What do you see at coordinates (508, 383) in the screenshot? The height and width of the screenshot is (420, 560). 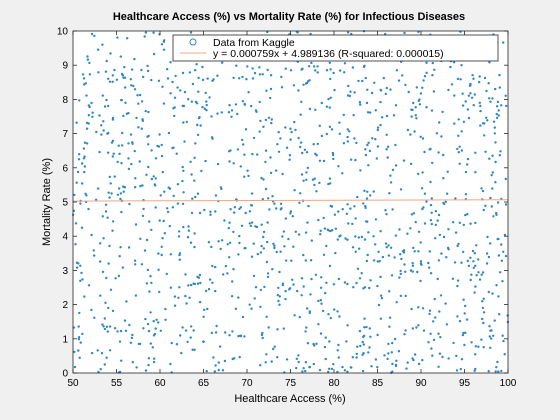 I see `x-tick-label: 100` at bounding box center [508, 383].